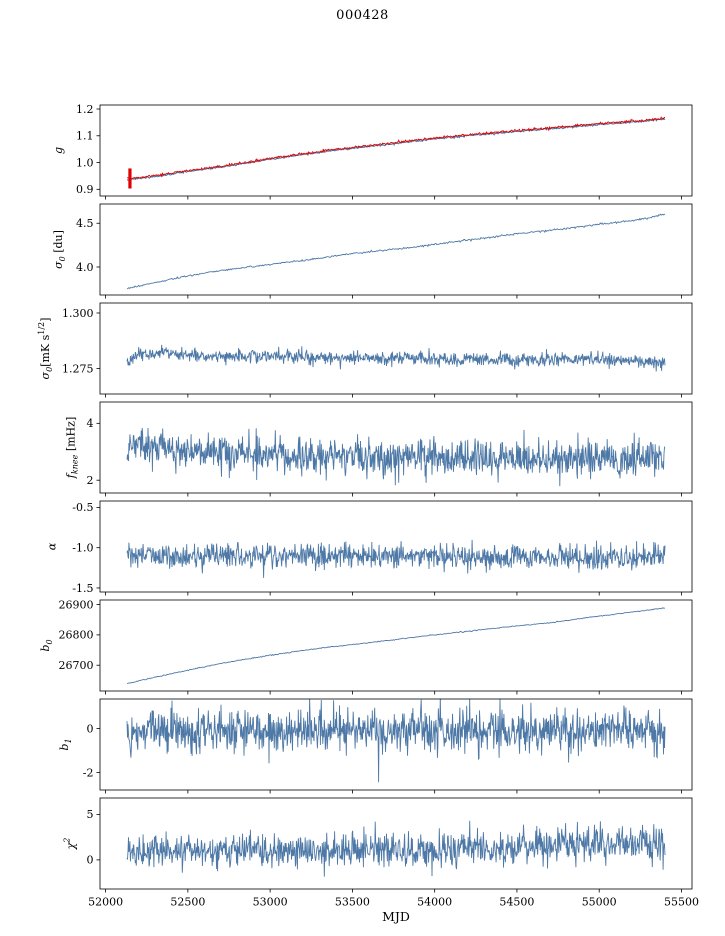 The height and width of the screenshot is (936, 725). What do you see at coordinates (270, 902) in the screenshot?
I see `x-tick-label: 53000` at bounding box center [270, 902].